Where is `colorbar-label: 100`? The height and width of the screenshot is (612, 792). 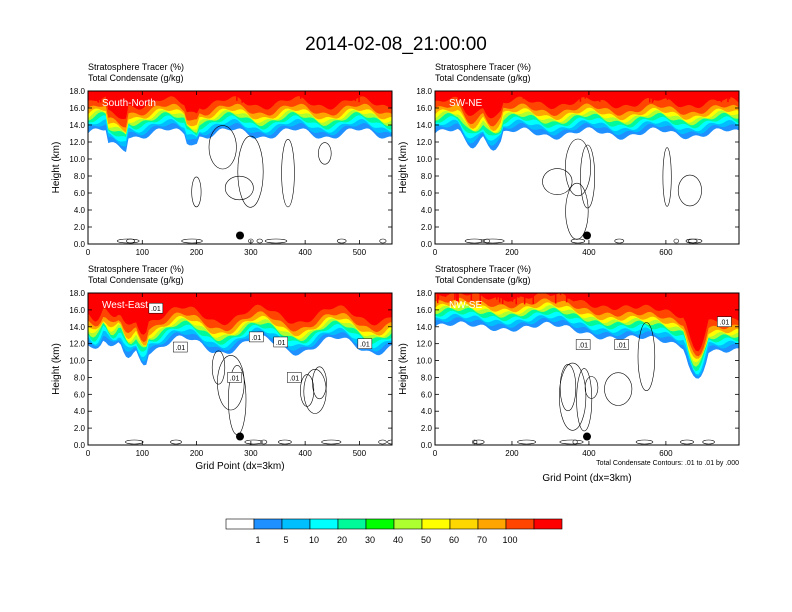
colorbar-label: 100 is located at coordinates (509, 540).